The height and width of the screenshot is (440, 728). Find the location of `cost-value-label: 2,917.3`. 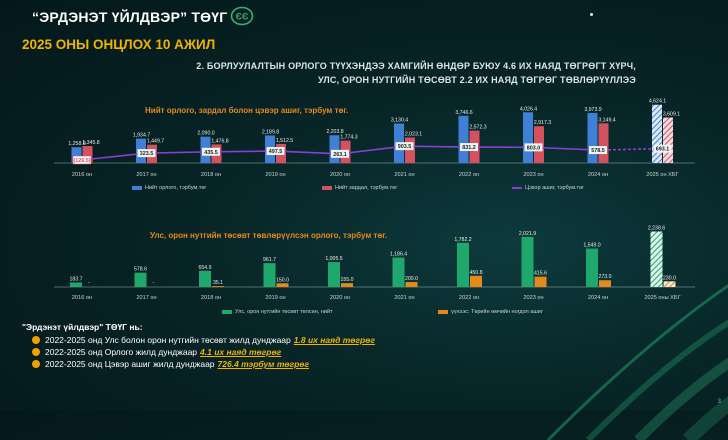

cost-value-label: 2,917.3 is located at coordinates (542, 123).